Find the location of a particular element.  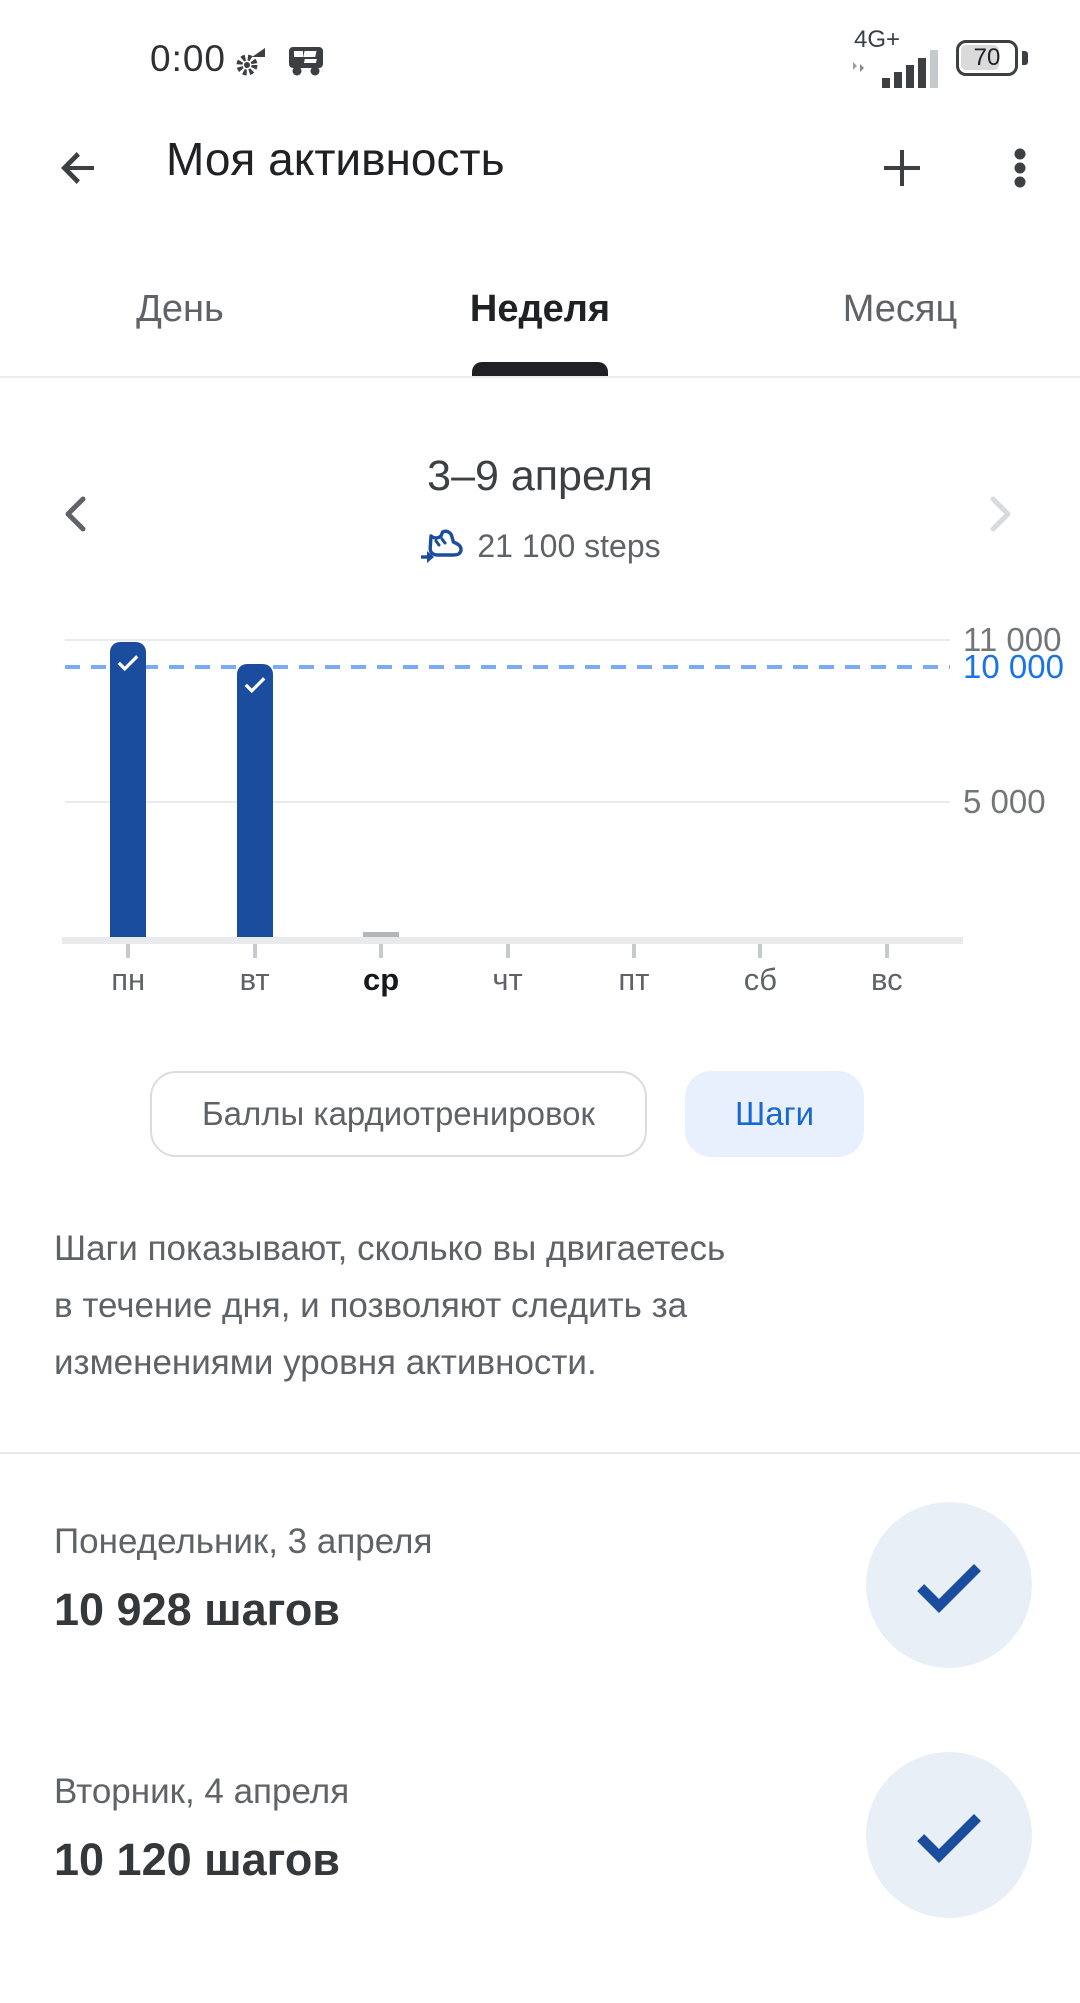

network-type-label: 4G+ is located at coordinates (877, 39).